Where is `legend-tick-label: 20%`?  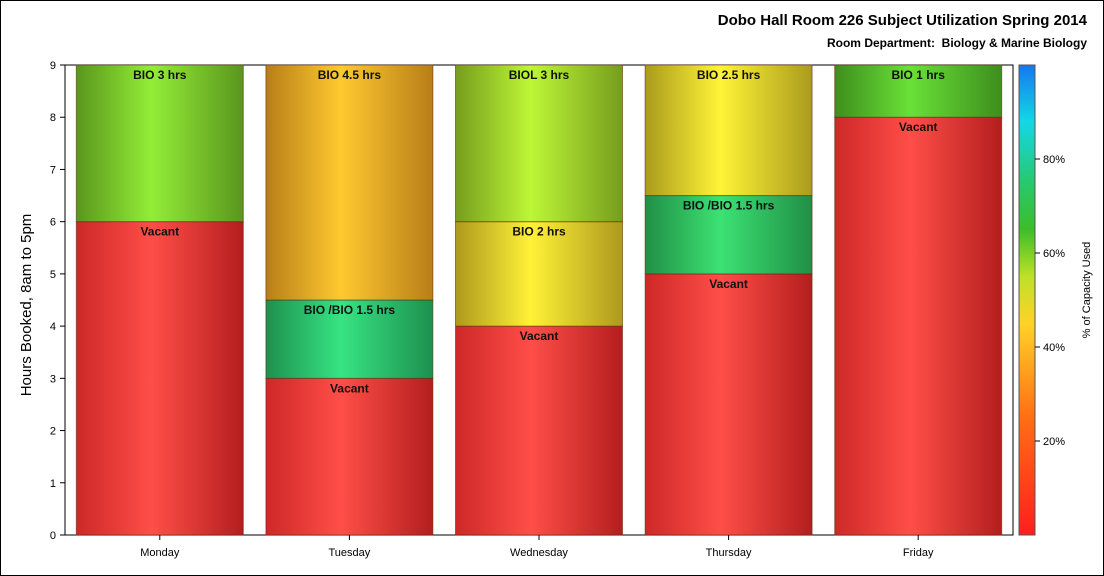
legend-tick-label: 20% is located at coordinates (1054, 442).